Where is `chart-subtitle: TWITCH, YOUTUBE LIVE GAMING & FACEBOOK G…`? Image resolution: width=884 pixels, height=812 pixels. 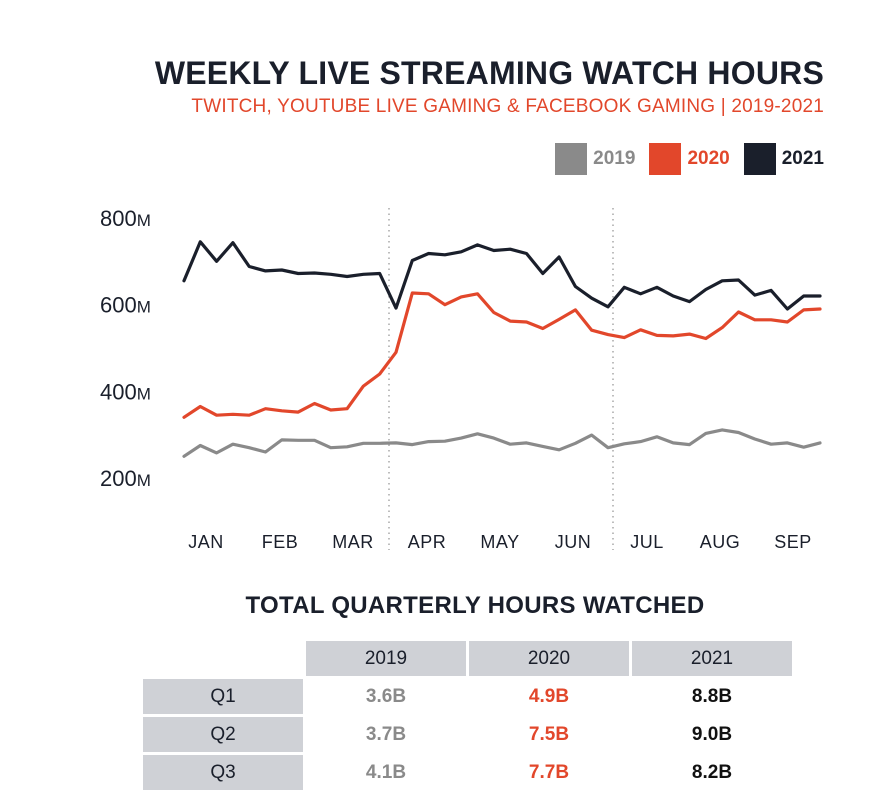
chart-subtitle: TWITCH, YOUTUBE LIVE GAMING & FACEBOOK G… is located at coordinates (507, 106).